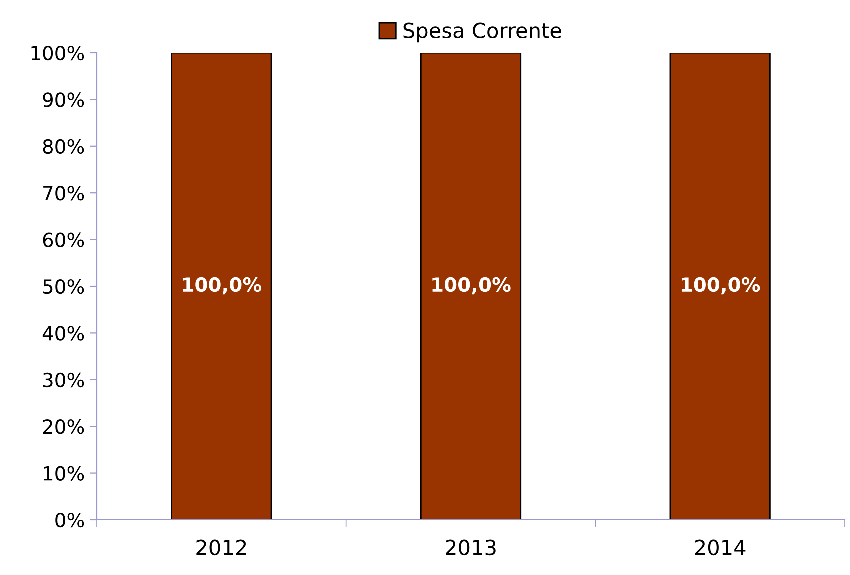  I want to click on y-tick-label: 0%, so click(70, 520).